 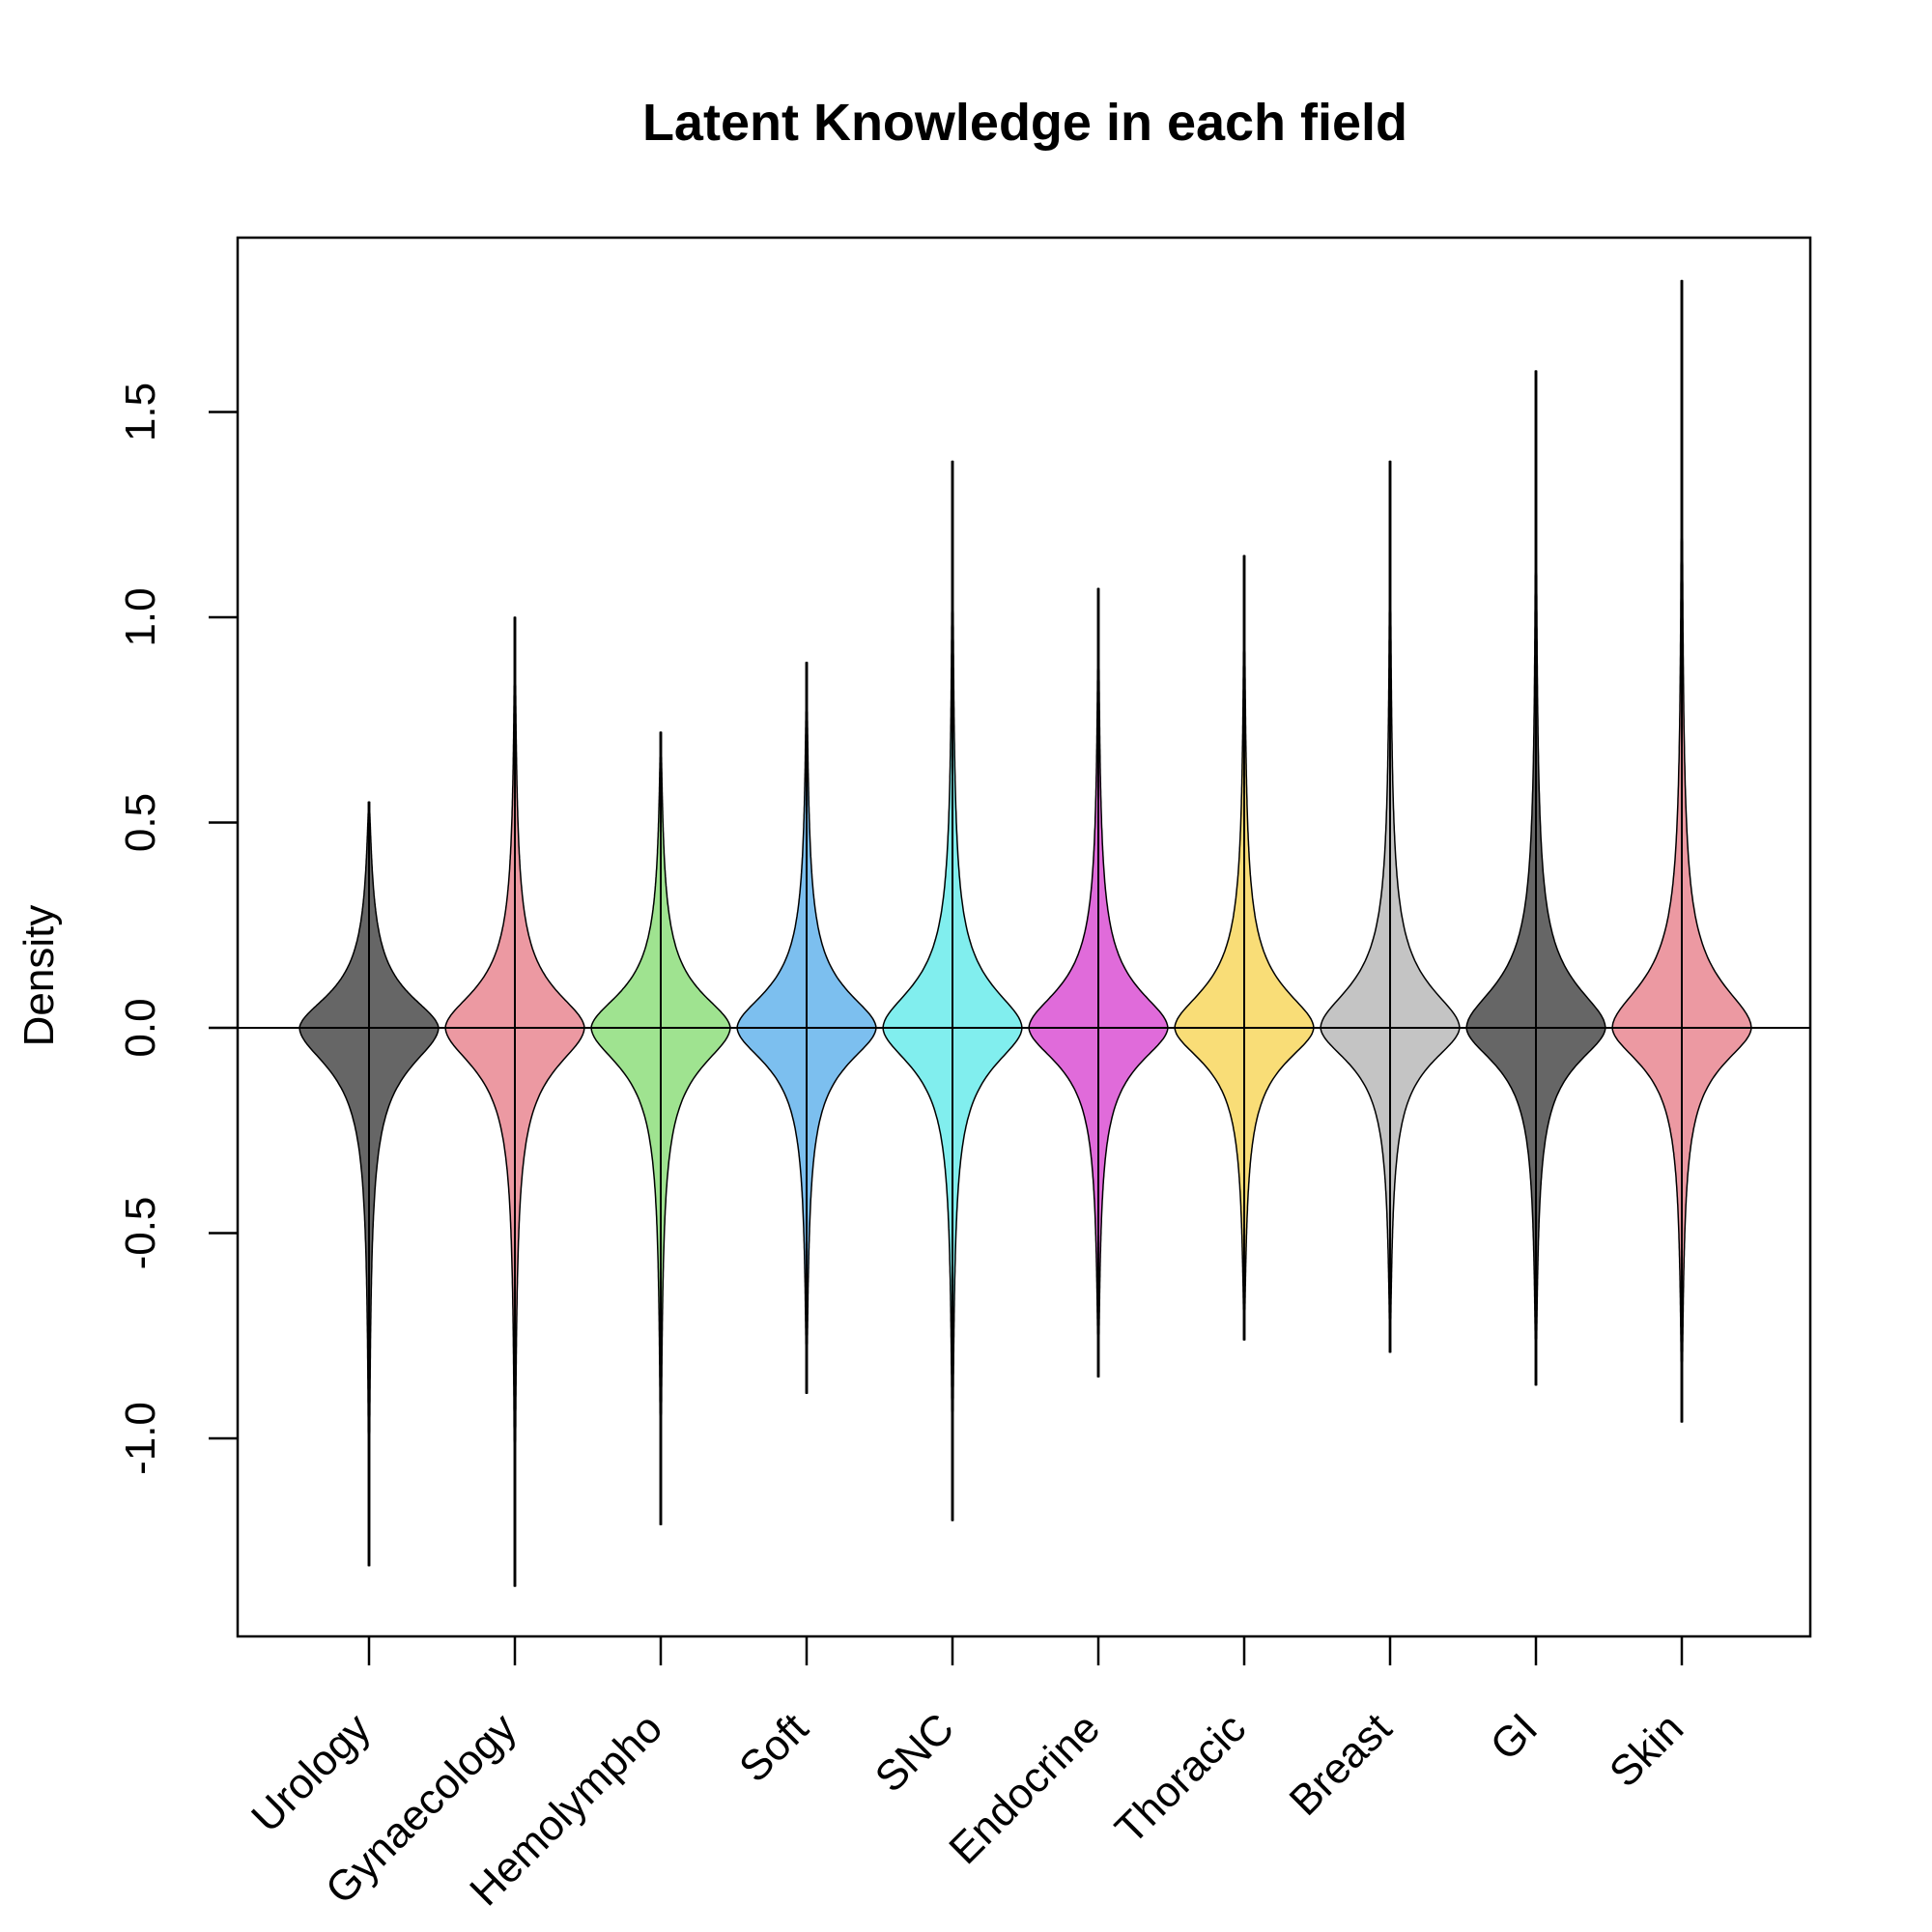 I want to click on y-tick-label: 0.0, so click(x=140, y=1027).